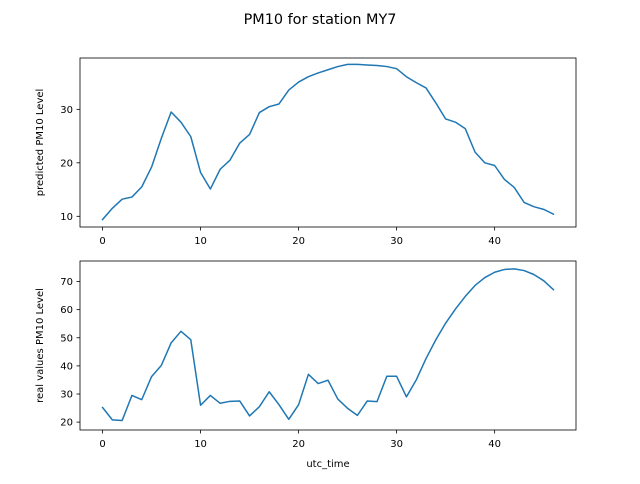 The height and width of the screenshot is (484, 640). Describe the element at coordinates (66, 366) in the screenshot. I see `y-tick-label: 40` at that location.